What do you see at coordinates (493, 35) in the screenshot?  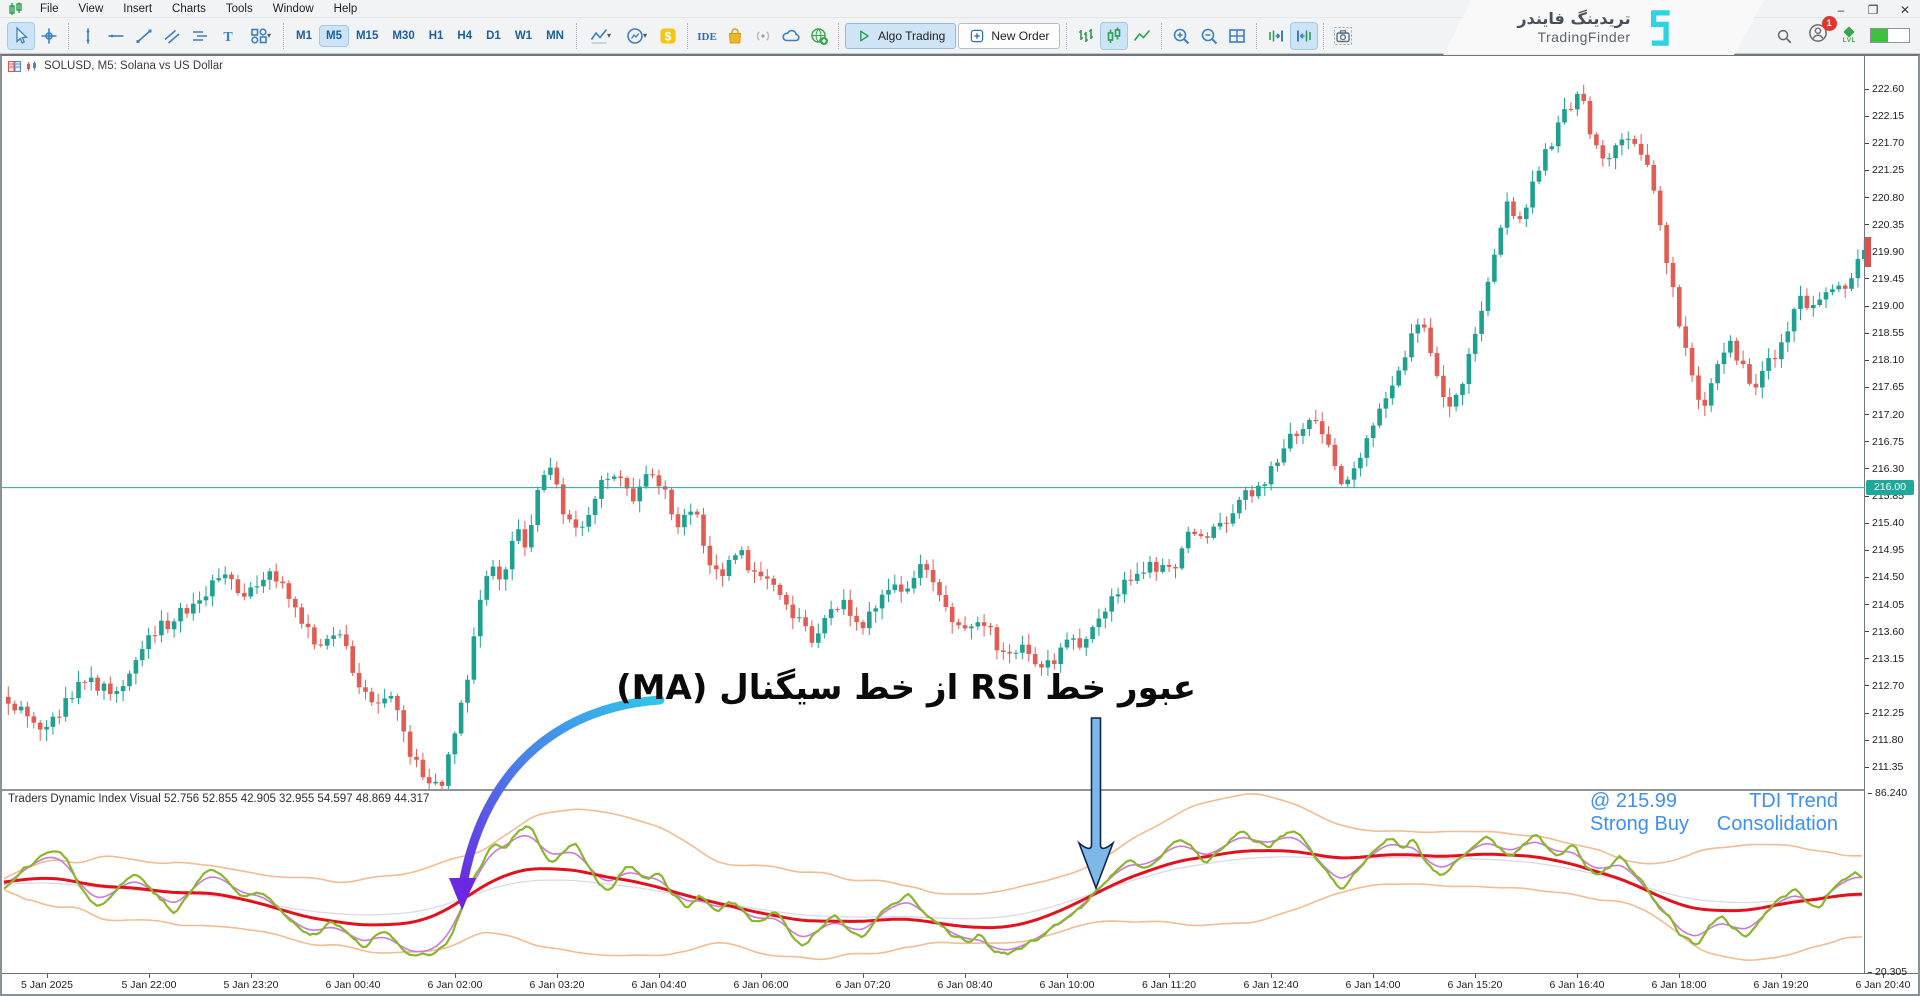 I see `timeframe-d1: D1` at bounding box center [493, 35].